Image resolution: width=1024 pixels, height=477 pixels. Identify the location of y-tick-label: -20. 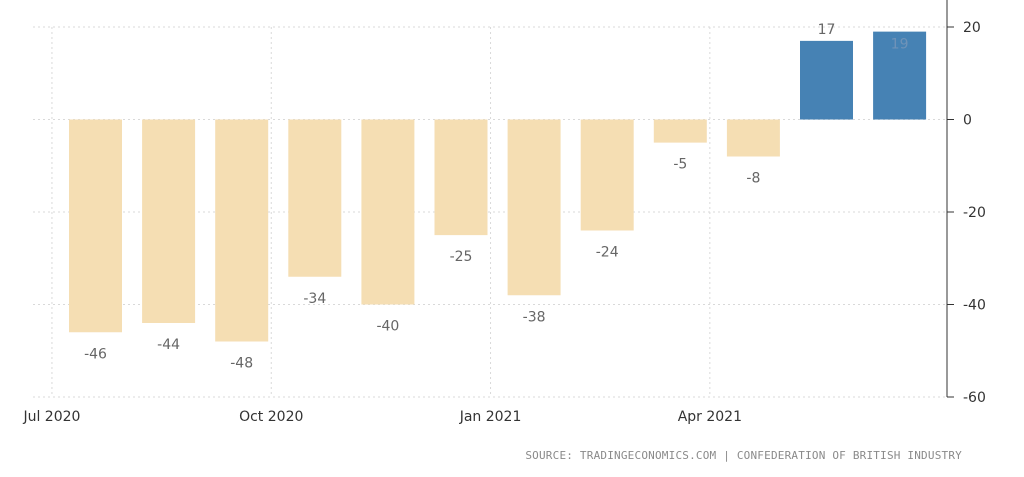
(974, 213).